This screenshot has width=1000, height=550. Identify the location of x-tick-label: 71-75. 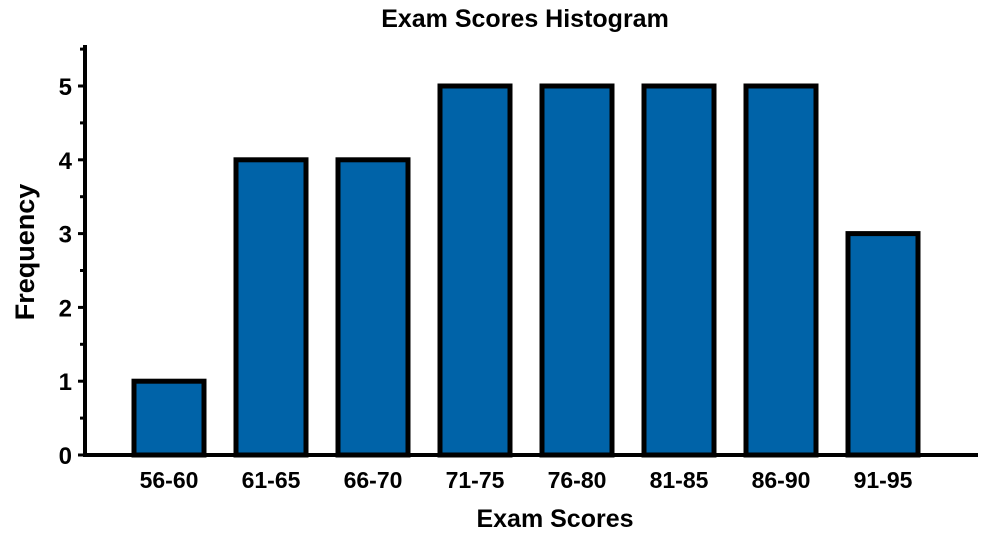
(475, 480).